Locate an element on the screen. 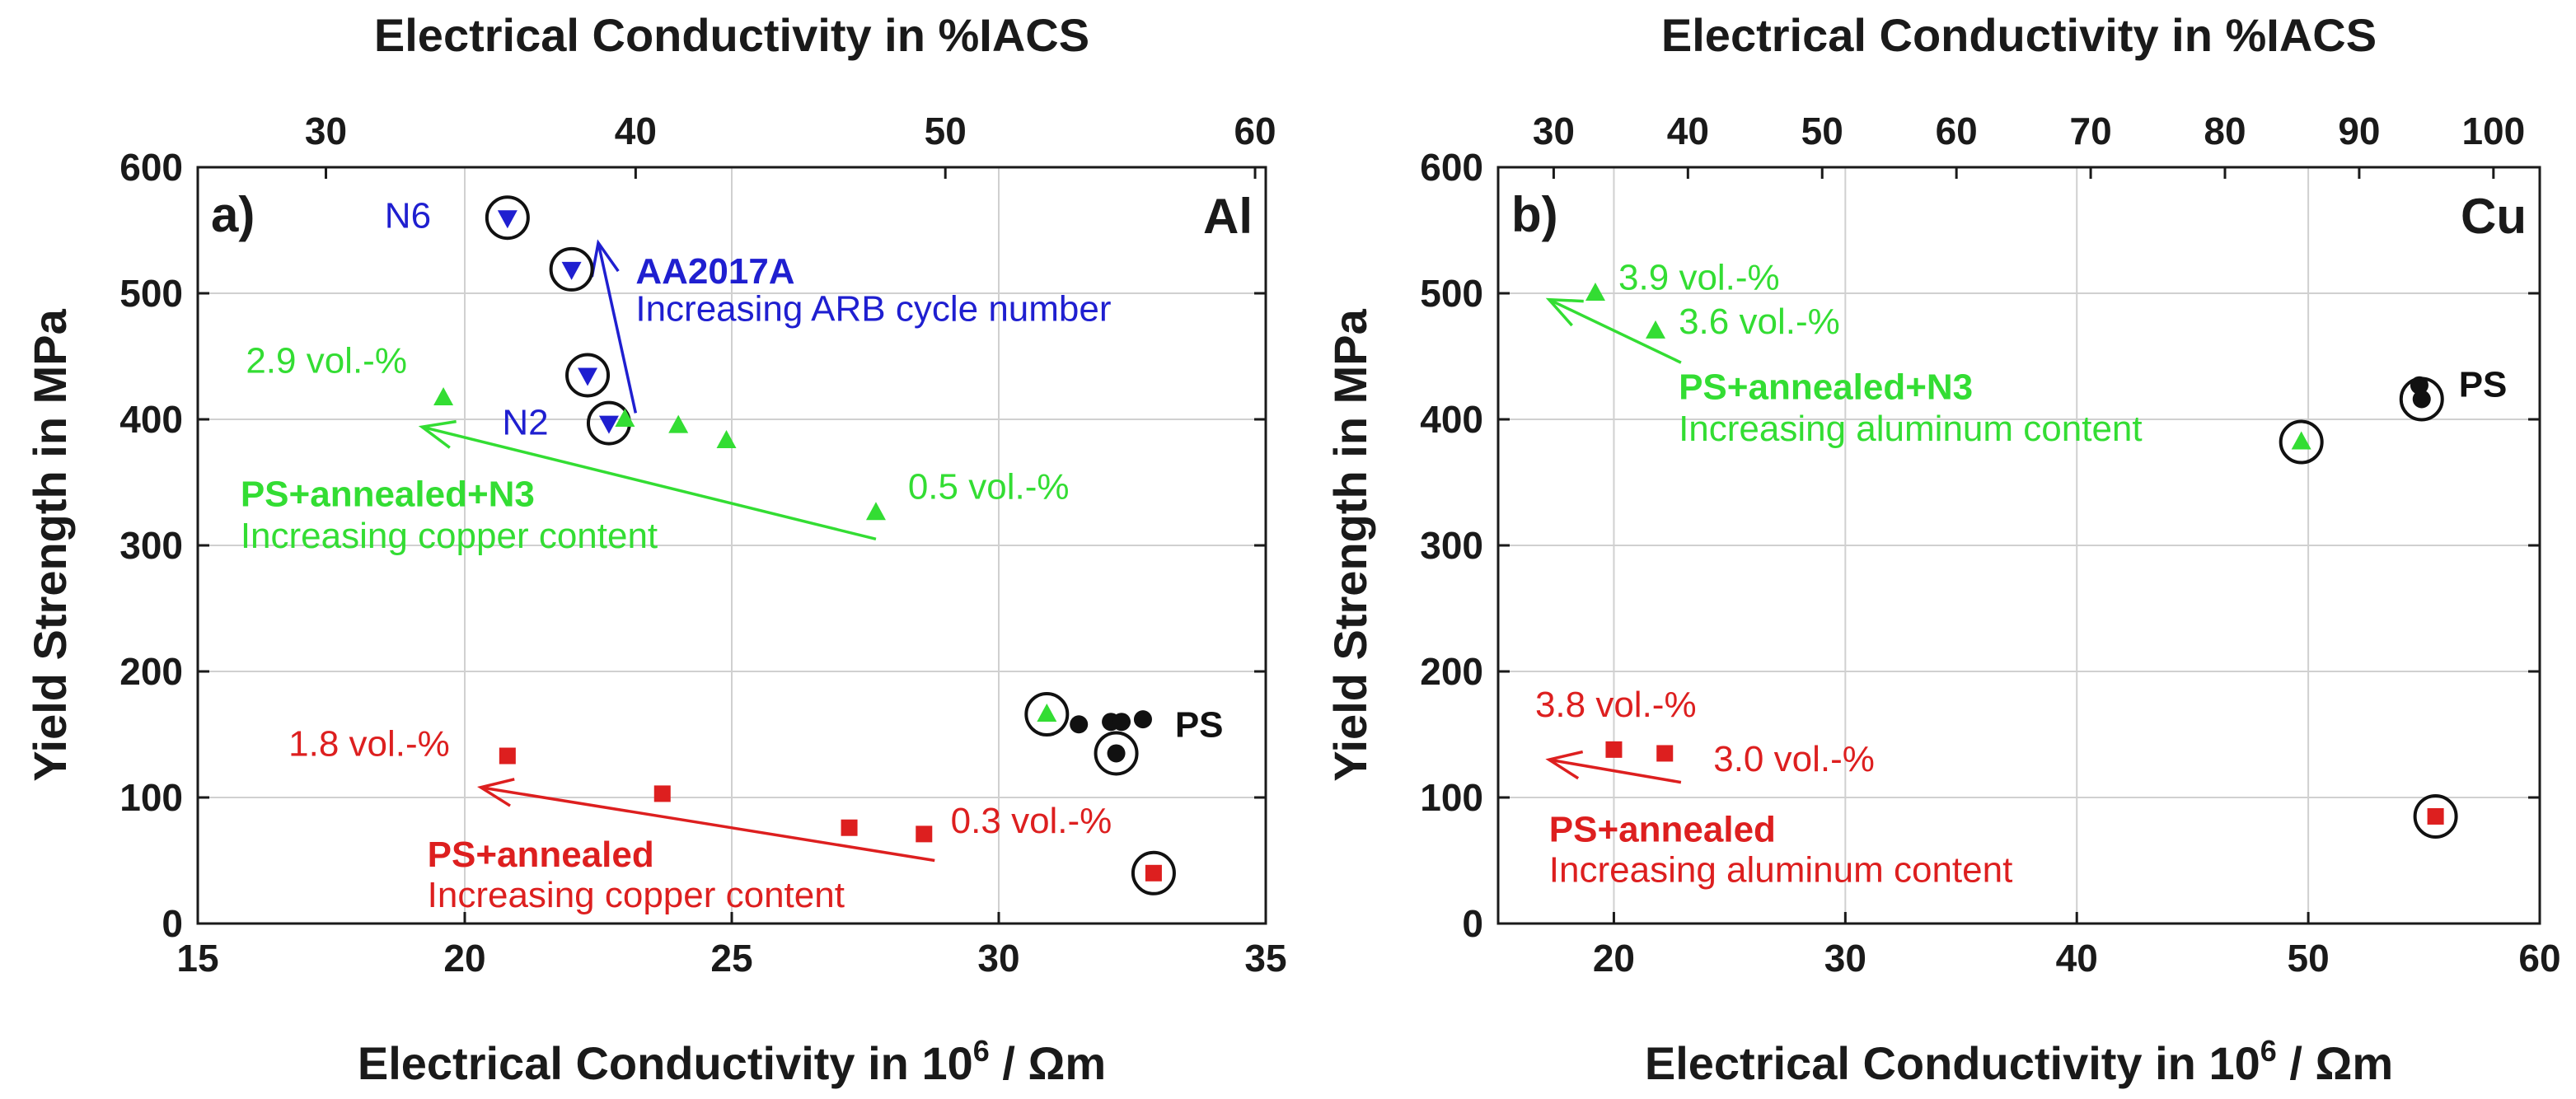 This screenshot has width=2576, height=1099. annotation-label: Increasing ARB cycle number is located at coordinates (873, 309).